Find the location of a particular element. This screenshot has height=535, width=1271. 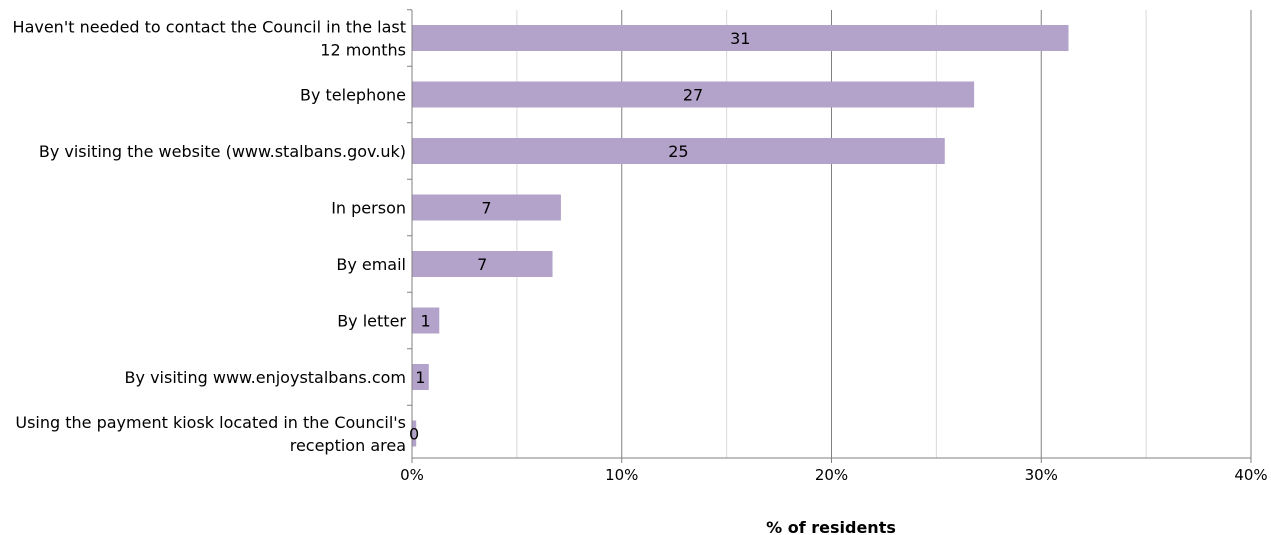

category-label: By letter is located at coordinates (371, 321).